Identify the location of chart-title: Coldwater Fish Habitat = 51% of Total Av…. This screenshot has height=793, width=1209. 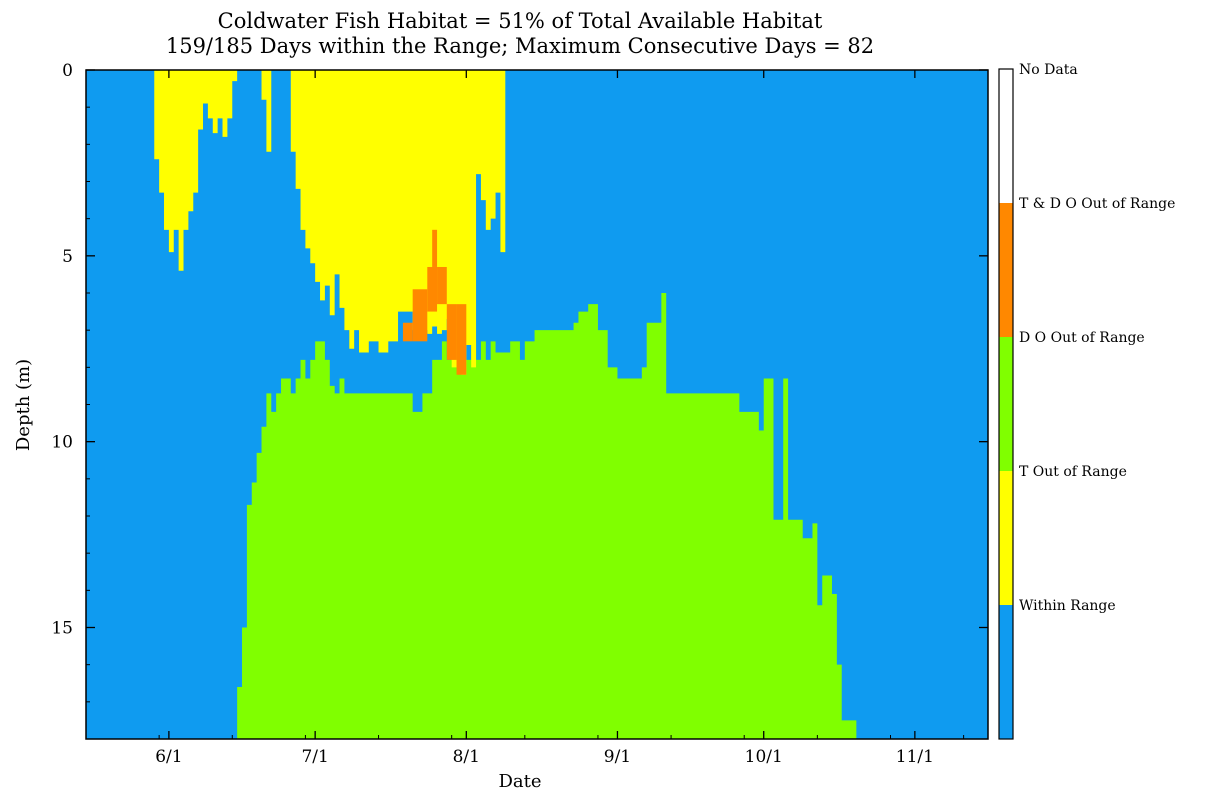
(520, 21).